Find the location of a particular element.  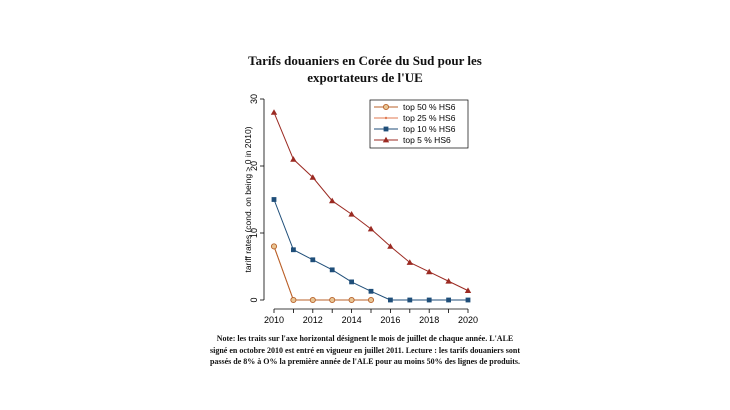

legend-label: top 5 % HS6 is located at coordinates (427, 140).